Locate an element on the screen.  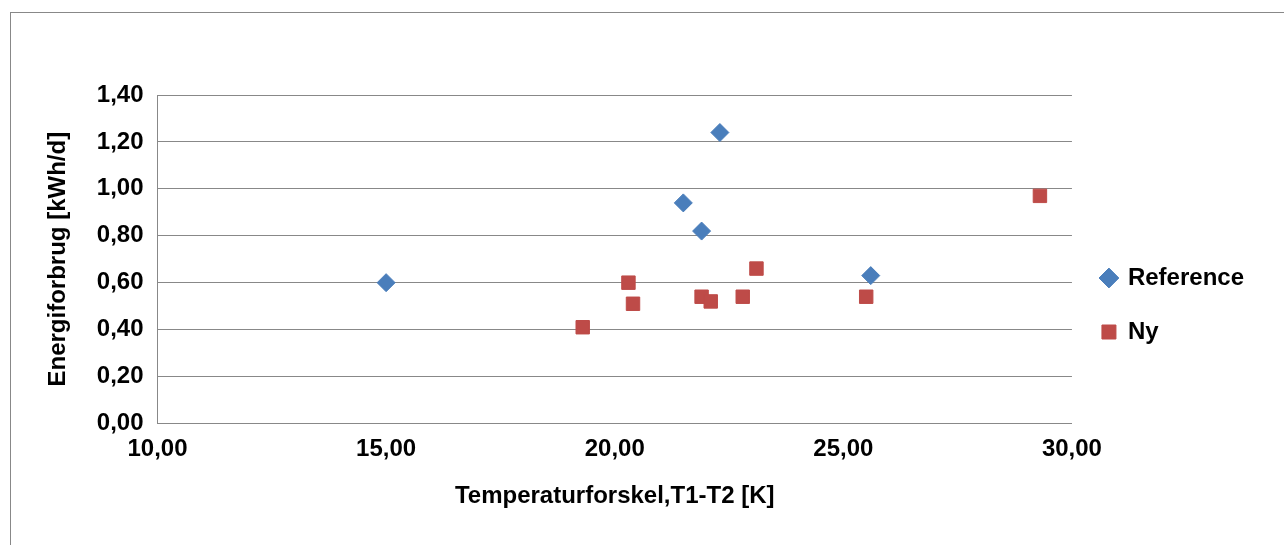
y-tick-label: 0,80 is located at coordinates (120, 234).